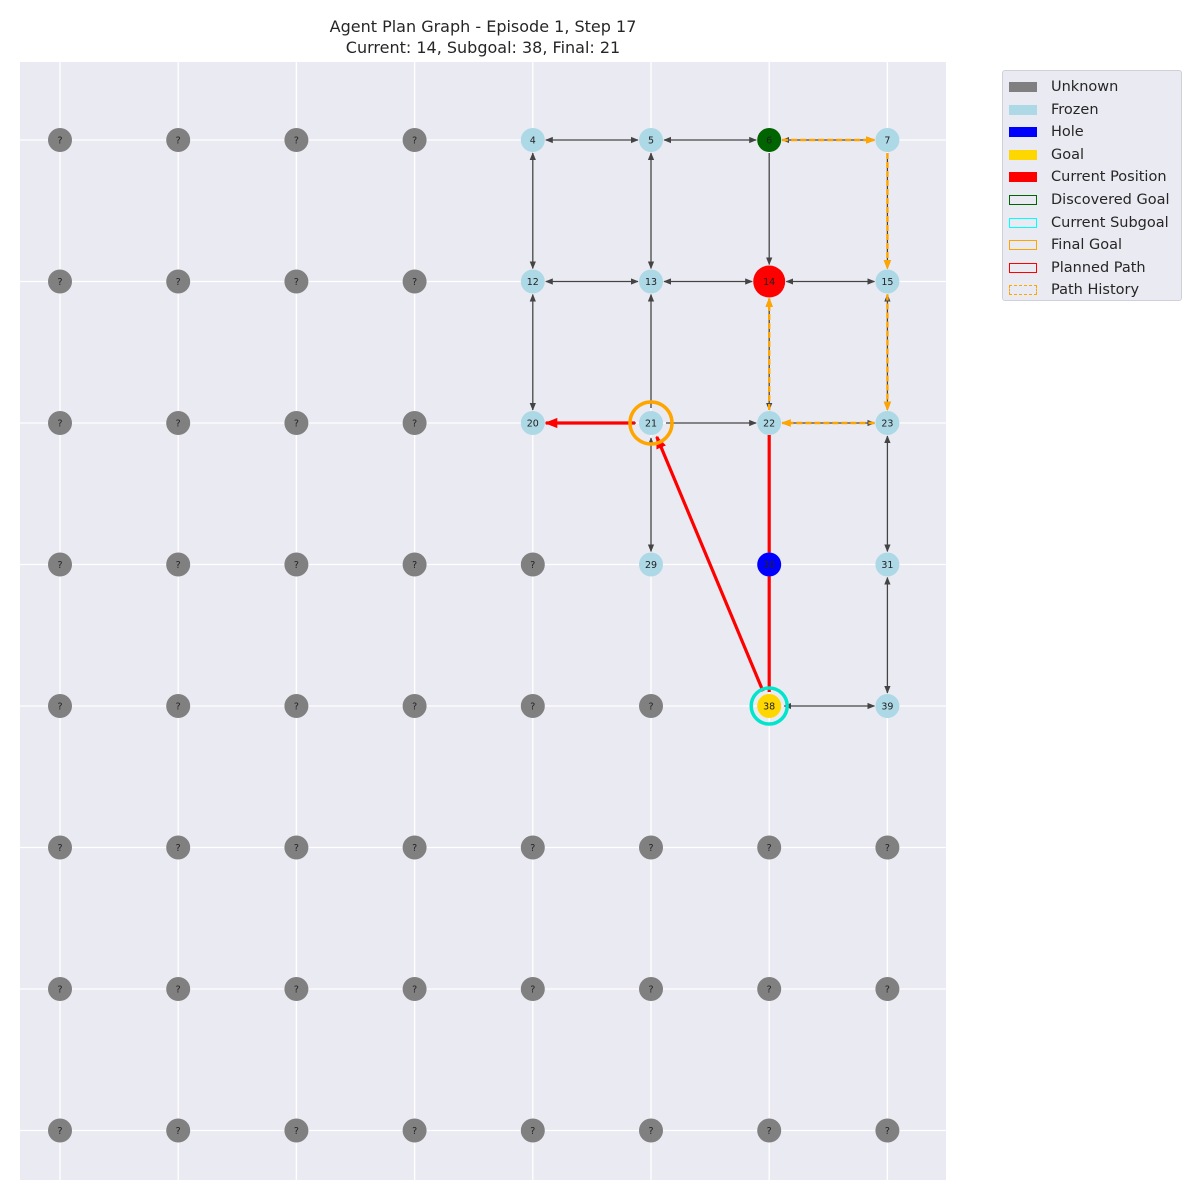  I want to click on legend-label: Frozen, so click(1075, 109).